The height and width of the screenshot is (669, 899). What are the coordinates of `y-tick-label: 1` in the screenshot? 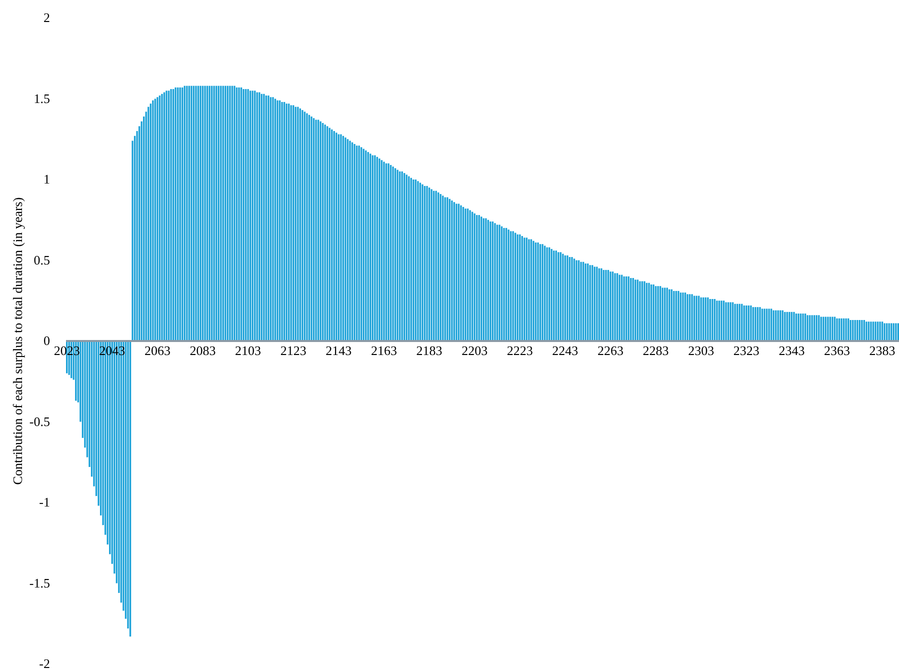 It's located at (47, 179).